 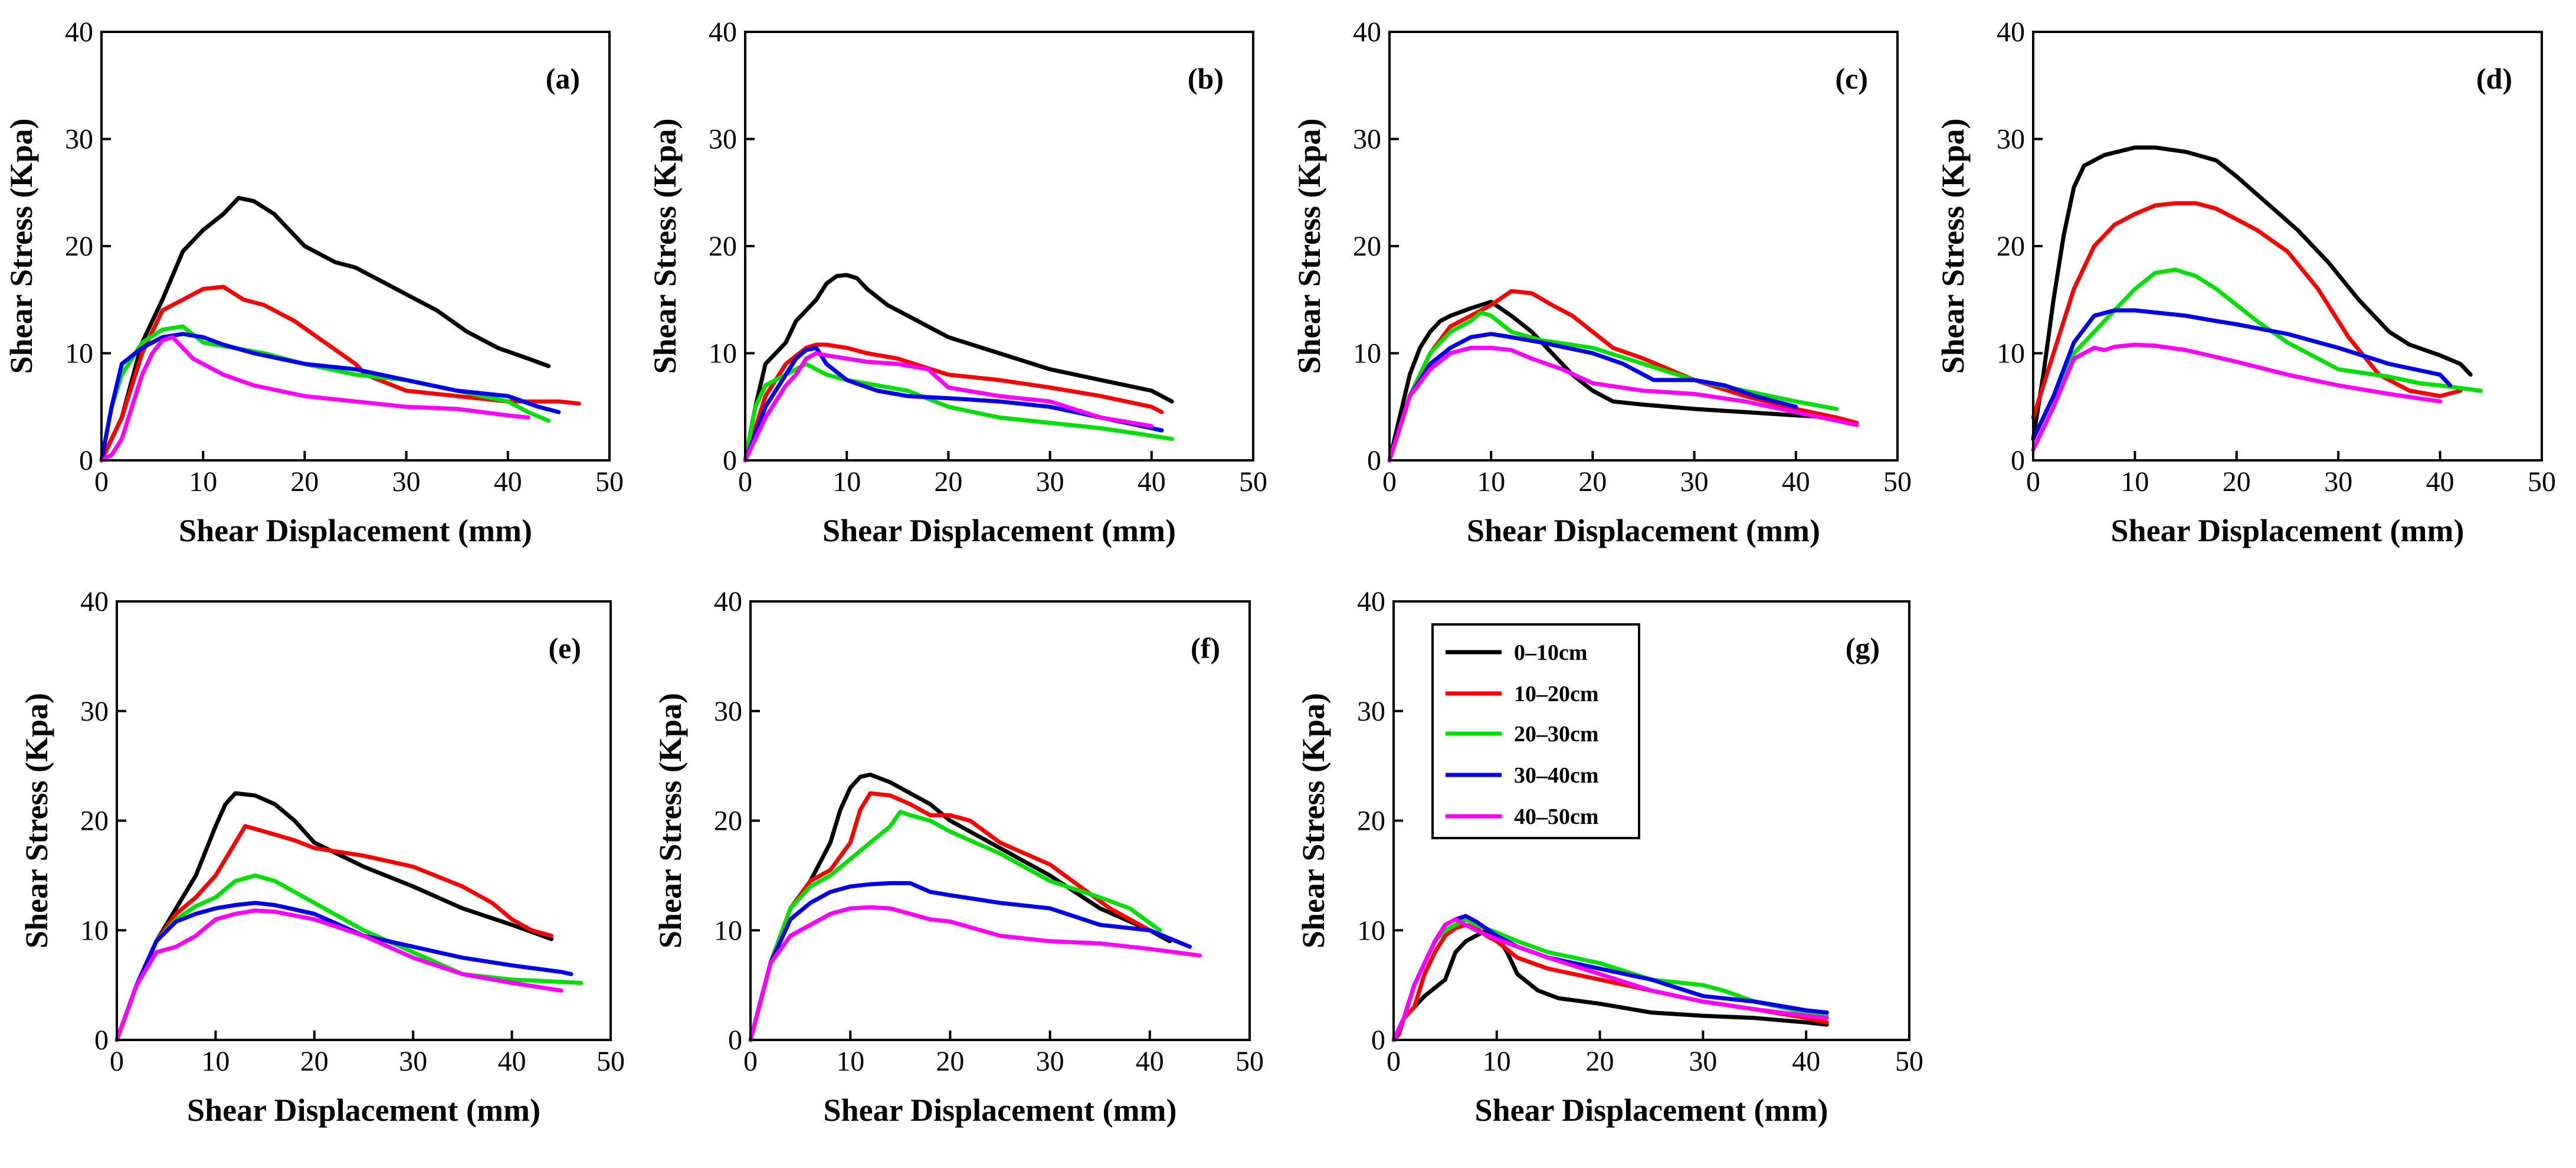 What do you see at coordinates (2494, 78) in the screenshot?
I see `panel-label: (d)` at bounding box center [2494, 78].